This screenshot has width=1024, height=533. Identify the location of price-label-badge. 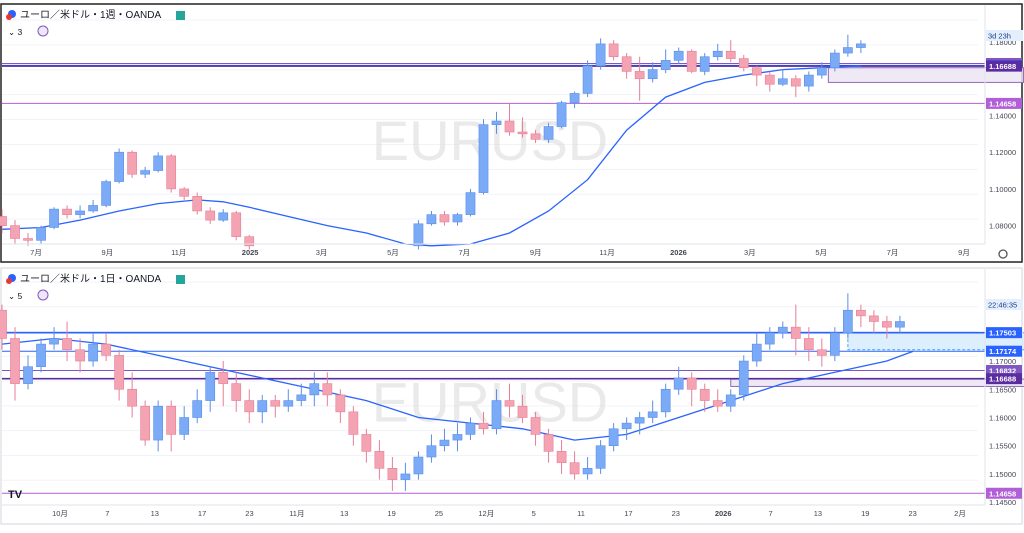
(1004, 493).